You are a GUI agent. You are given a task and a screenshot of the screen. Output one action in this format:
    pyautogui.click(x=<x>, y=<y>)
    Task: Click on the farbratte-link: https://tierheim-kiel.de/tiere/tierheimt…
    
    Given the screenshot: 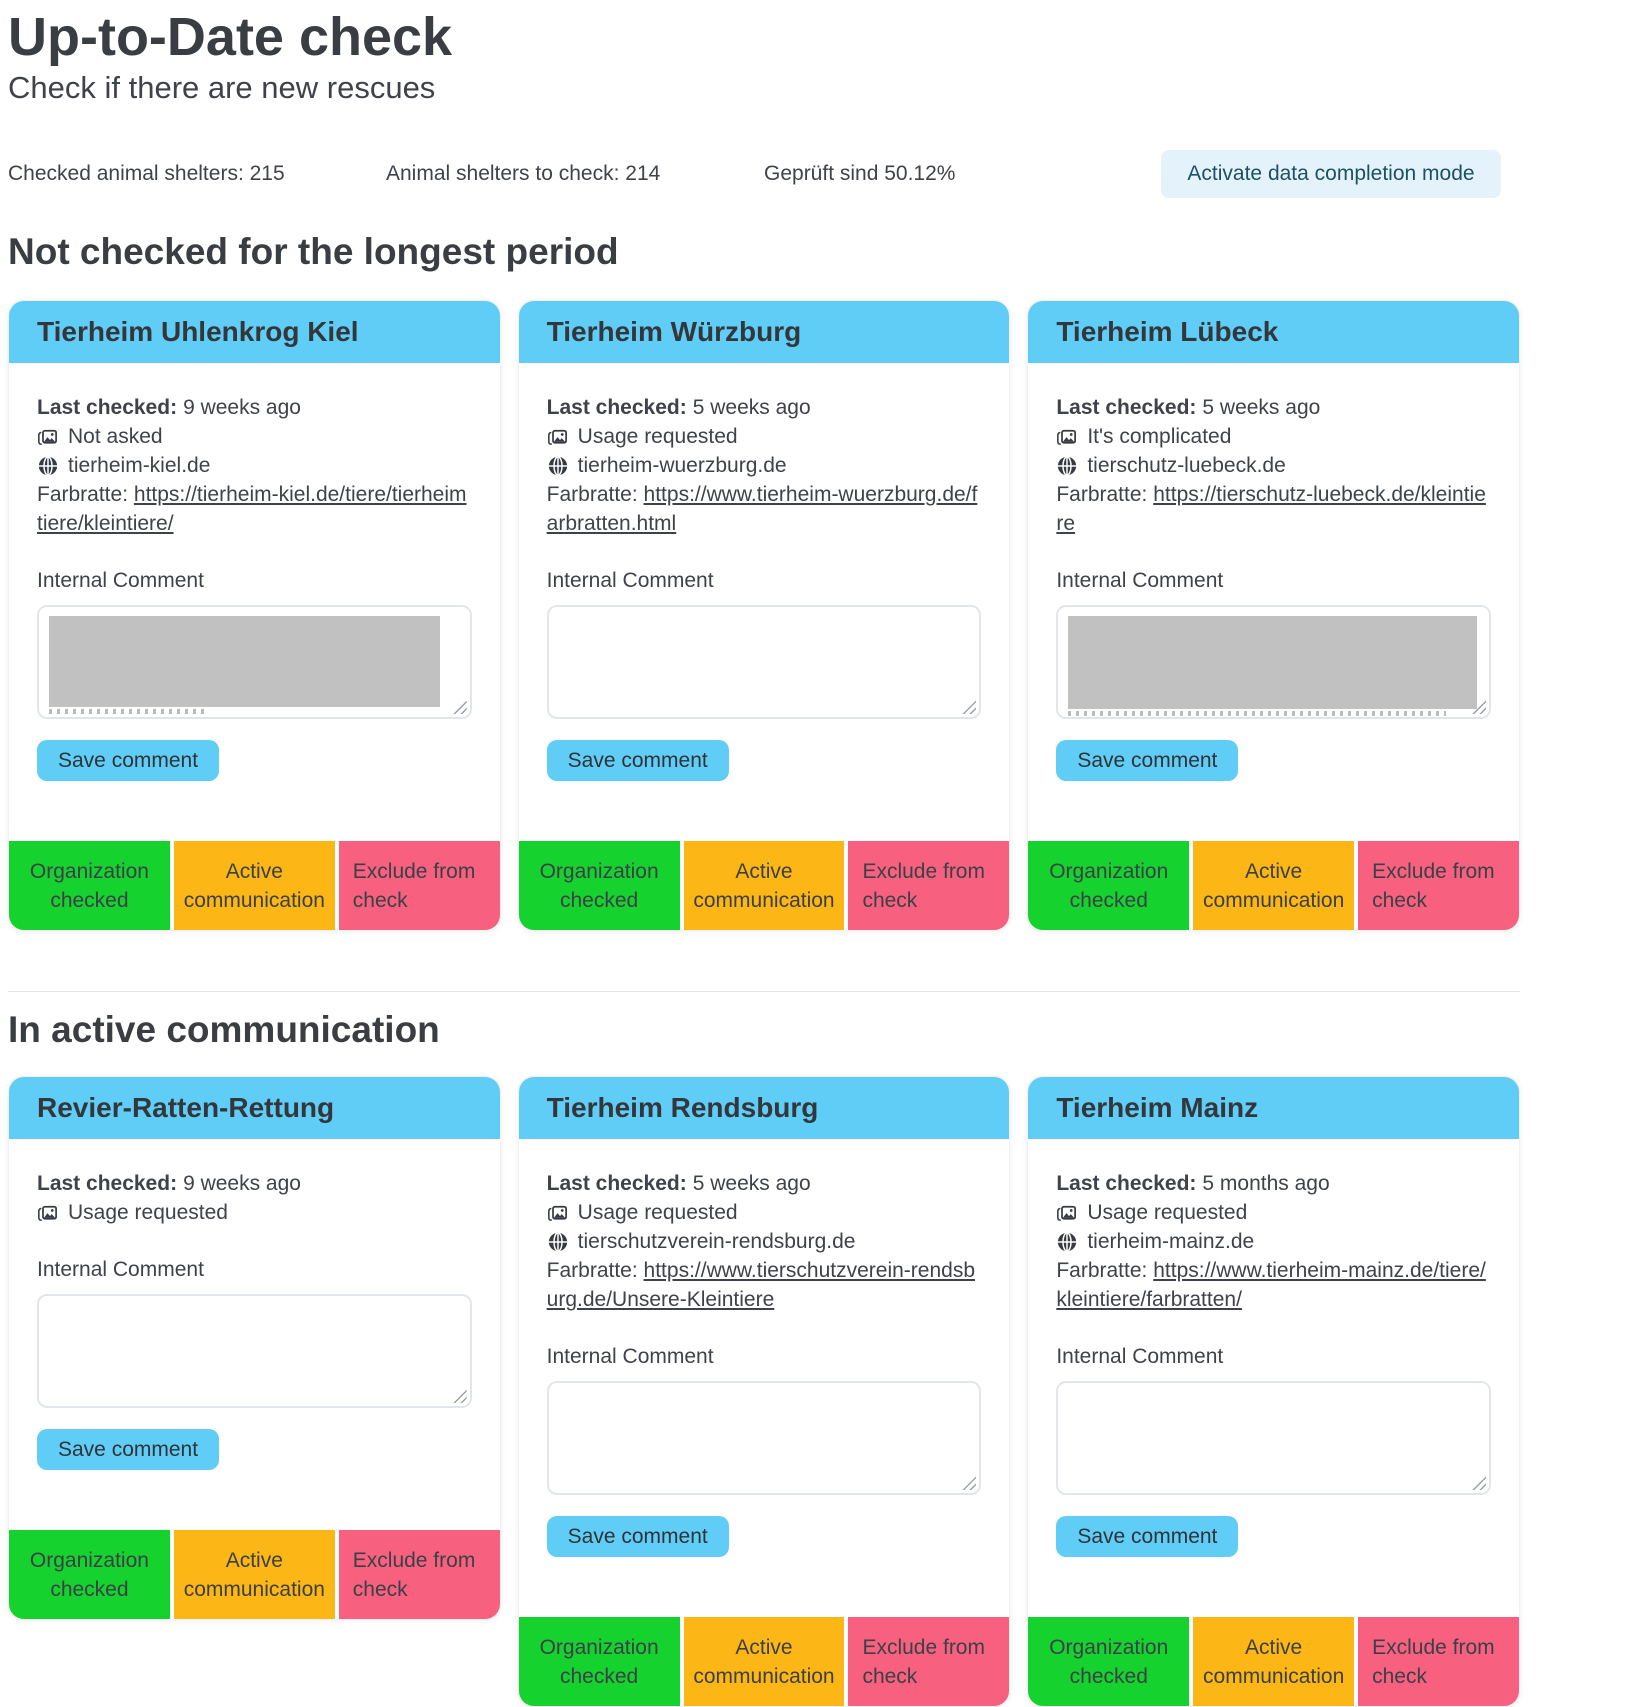 What is the action you would take?
    pyautogui.click(x=252, y=509)
    